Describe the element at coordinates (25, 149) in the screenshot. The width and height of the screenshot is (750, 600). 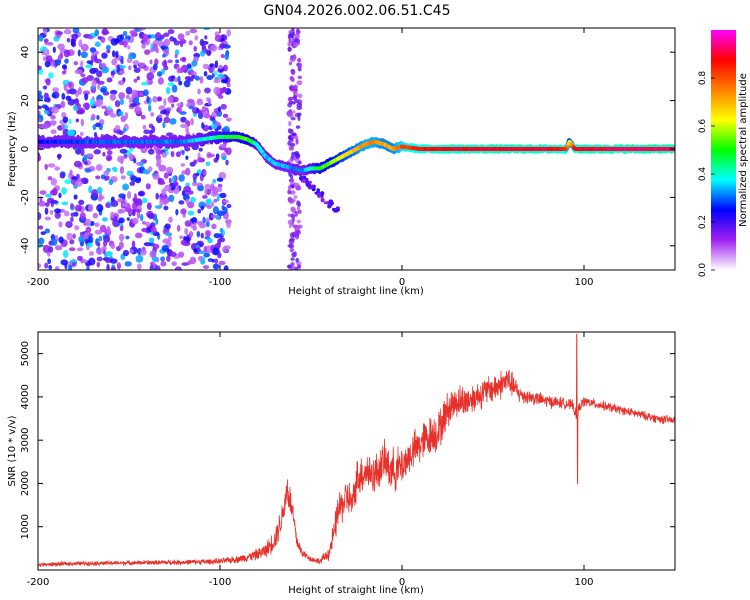
I see `y-tick-label: 0` at that location.